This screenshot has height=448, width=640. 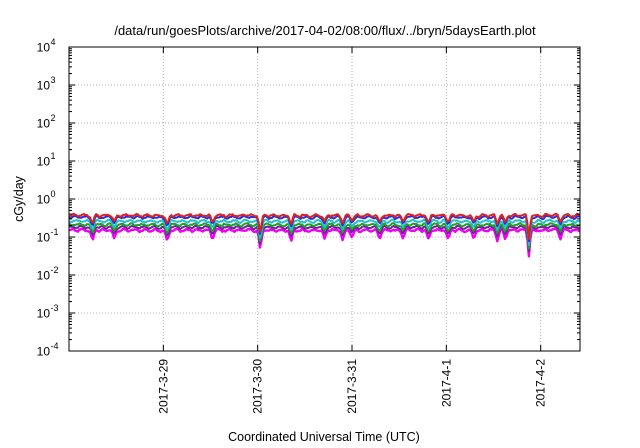 I want to click on x-tick-label: 2017-3-31, so click(x=352, y=386).